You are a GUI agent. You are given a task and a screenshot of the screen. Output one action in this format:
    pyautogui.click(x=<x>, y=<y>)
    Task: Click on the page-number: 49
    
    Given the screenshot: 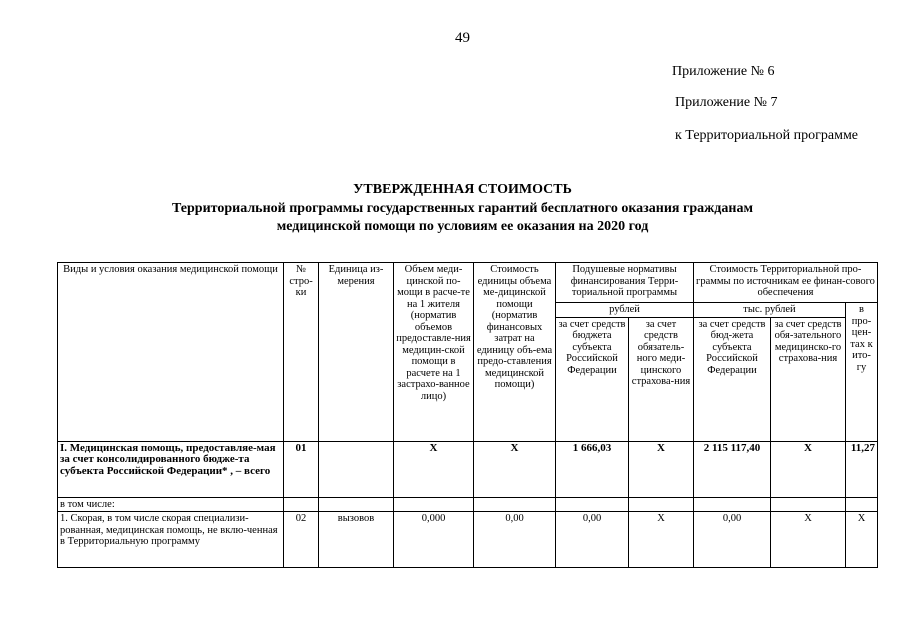 What is the action you would take?
    pyautogui.click(x=462, y=38)
    